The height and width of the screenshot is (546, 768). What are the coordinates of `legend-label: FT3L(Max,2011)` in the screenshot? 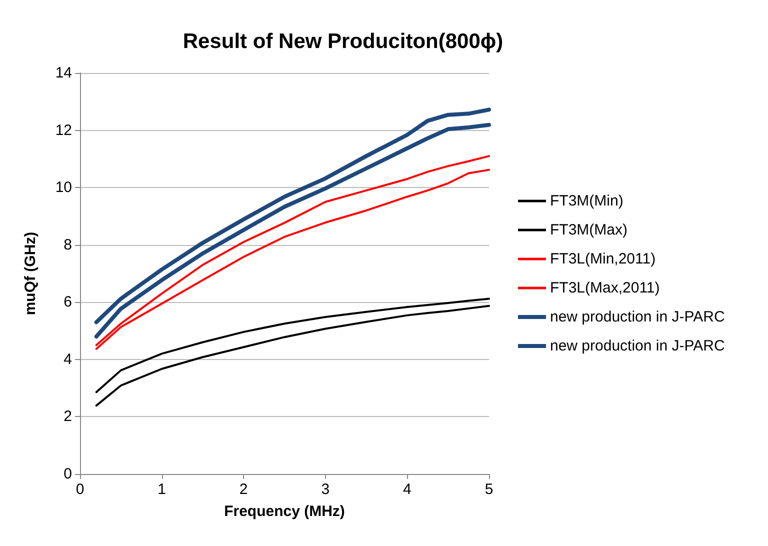 It's located at (605, 288).